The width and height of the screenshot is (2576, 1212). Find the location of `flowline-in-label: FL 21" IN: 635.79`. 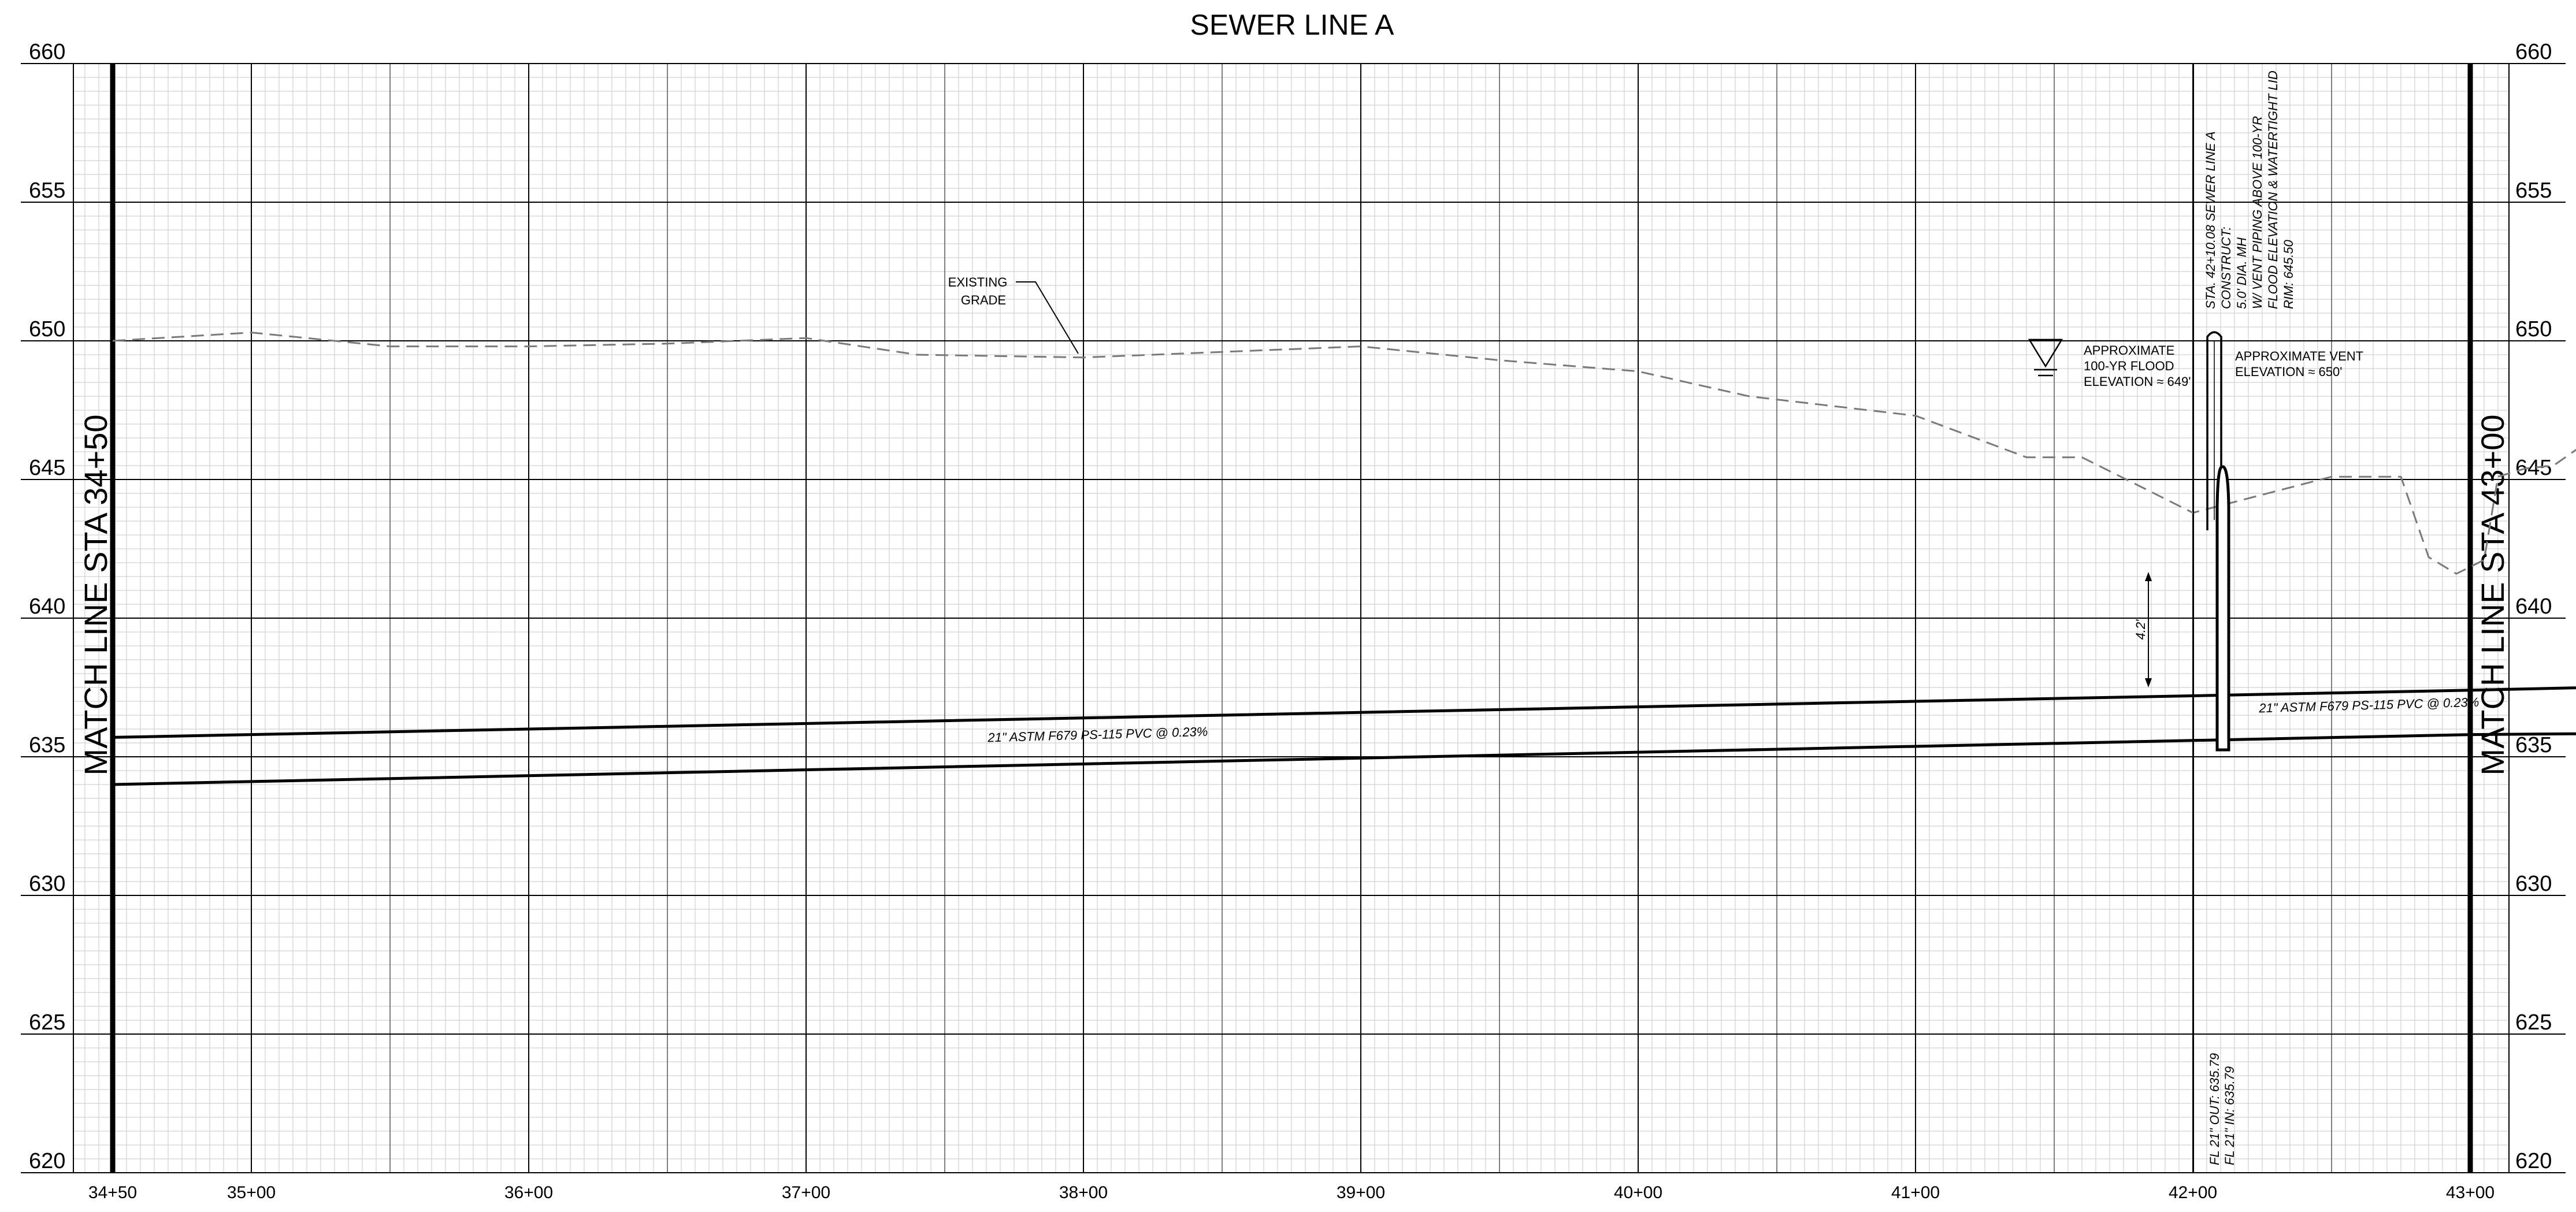

flowline-in-label: FL 21" IN: 635.79 is located at coordinates (2229, 1115).